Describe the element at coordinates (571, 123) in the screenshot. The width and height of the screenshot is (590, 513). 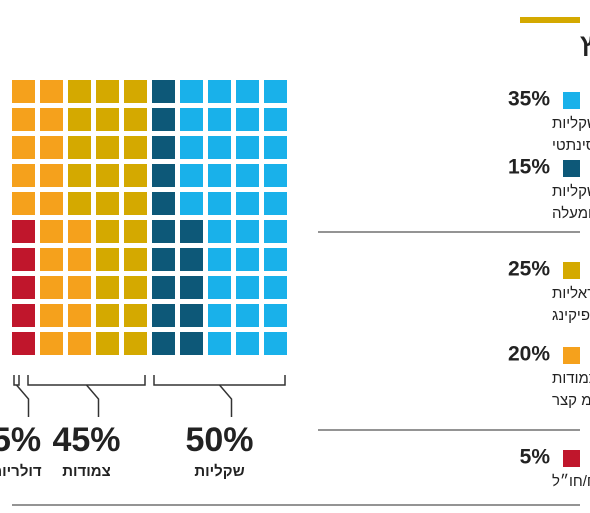
I see `legend-label: אג״ח ממשלתיות שקליות` at that location.